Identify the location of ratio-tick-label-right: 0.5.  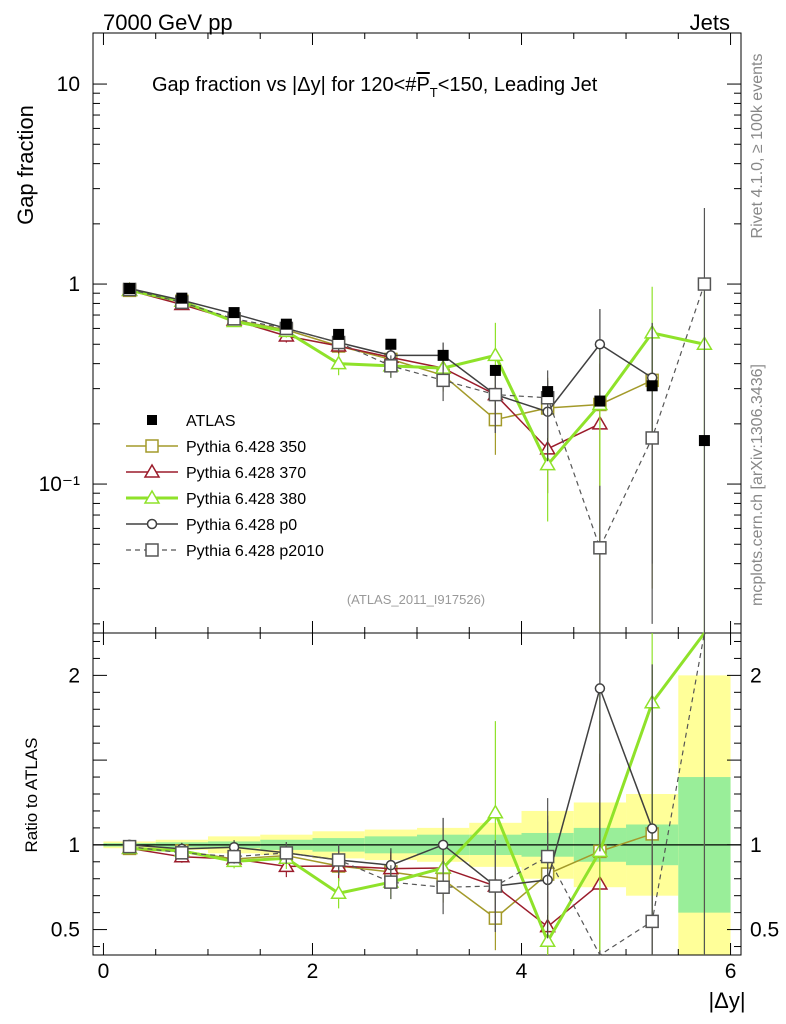
(764, 930).